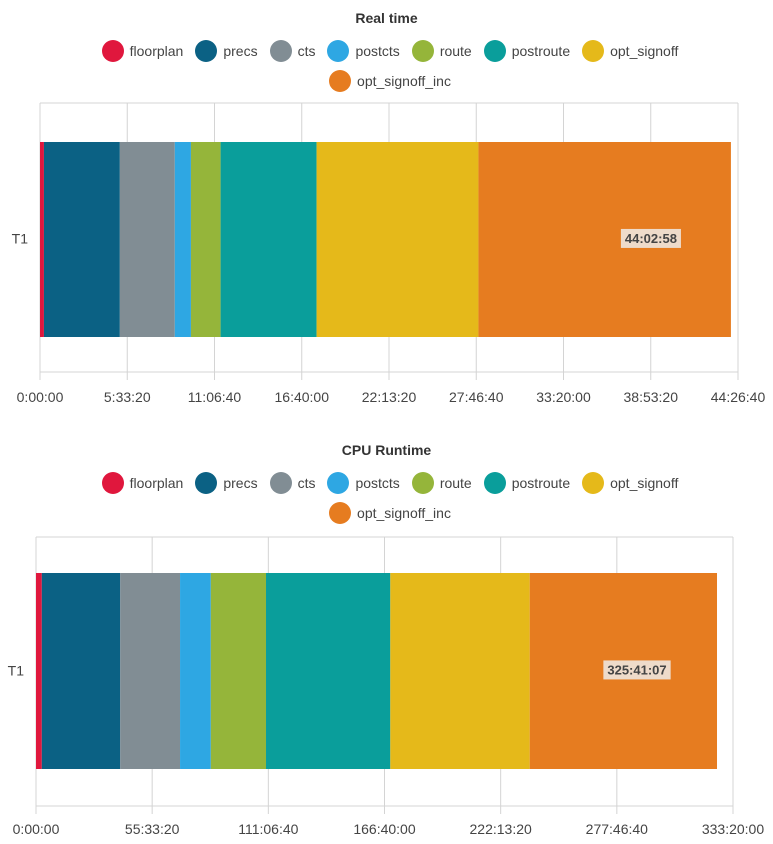 This screenshot has width=773, height=844. What do you see at coordinates (384, 829) in the screenshot?
I see `x-tick-label: 166:40:00` at bounding box center [384, 829].